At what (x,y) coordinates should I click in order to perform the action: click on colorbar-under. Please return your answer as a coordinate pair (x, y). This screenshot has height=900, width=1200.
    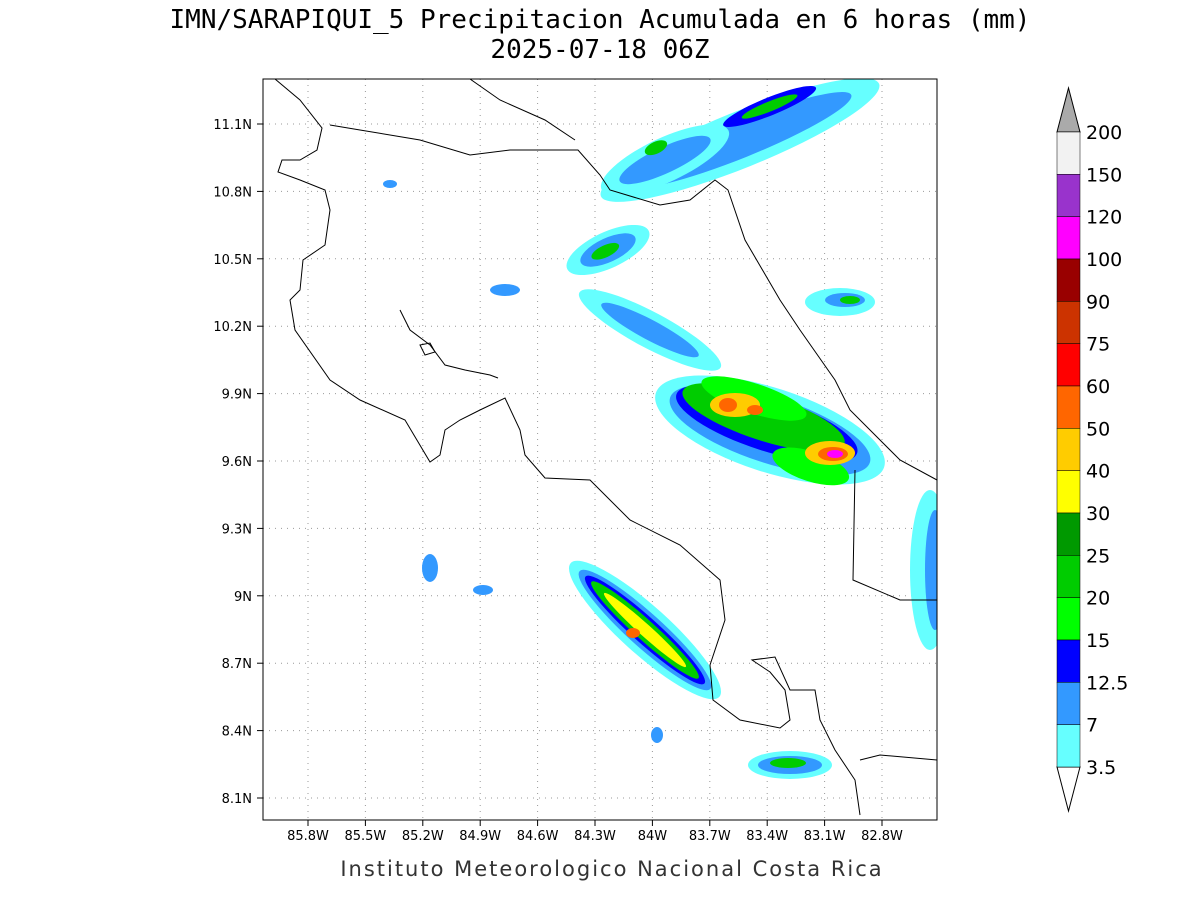
    Looking at the image, I should click on (1068, 789).